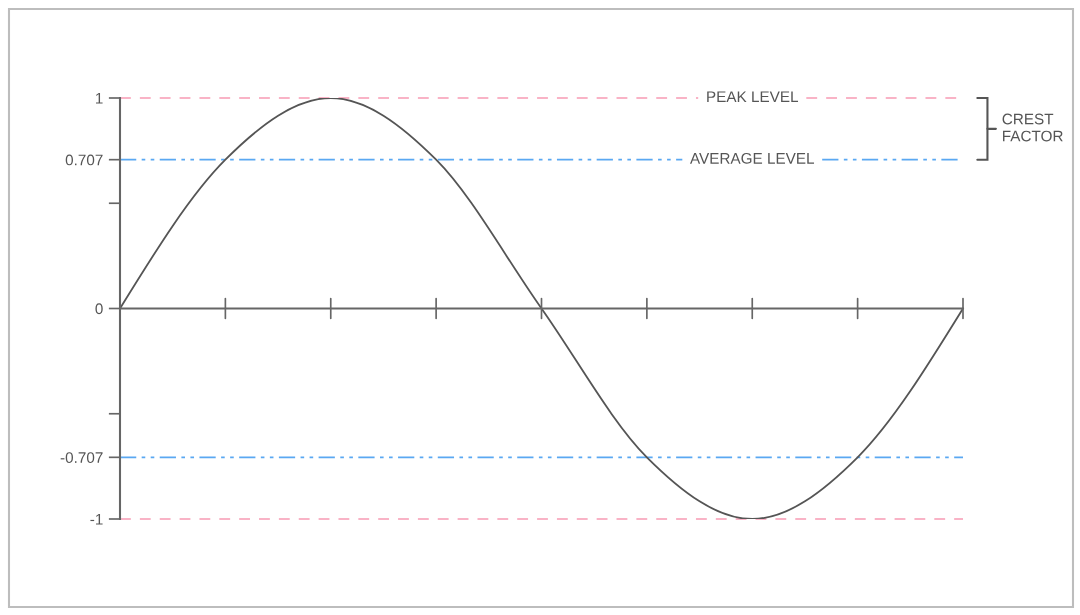 Image resolution: width=1080 pixels, height=615 pixels. I want to click on y-tick-label: 0.707, so click(84, 160).